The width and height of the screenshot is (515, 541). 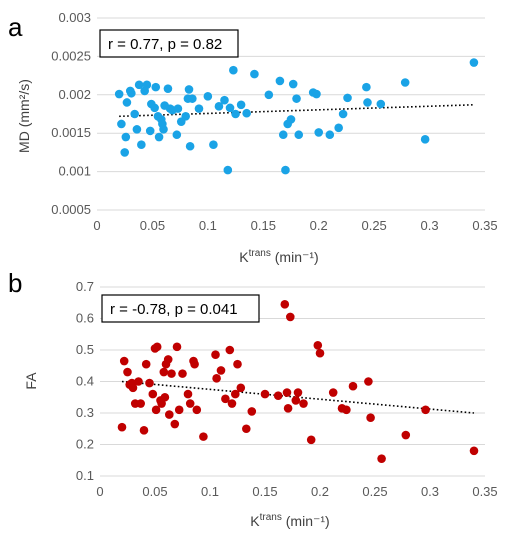 I want to click on panel-a-x-tick-label: 0.05, so click(x=152, y=225).